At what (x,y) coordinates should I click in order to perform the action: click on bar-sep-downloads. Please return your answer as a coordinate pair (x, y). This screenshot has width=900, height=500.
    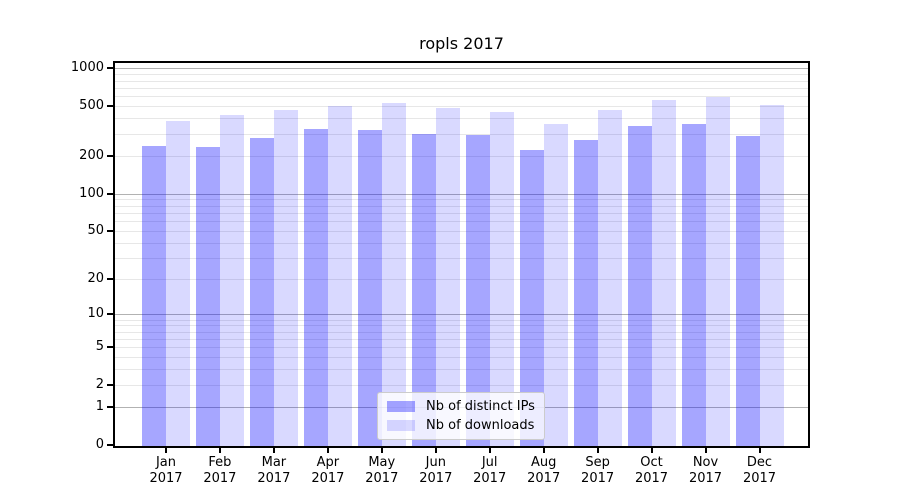
    Looking at the image, I should click on (609, 278).